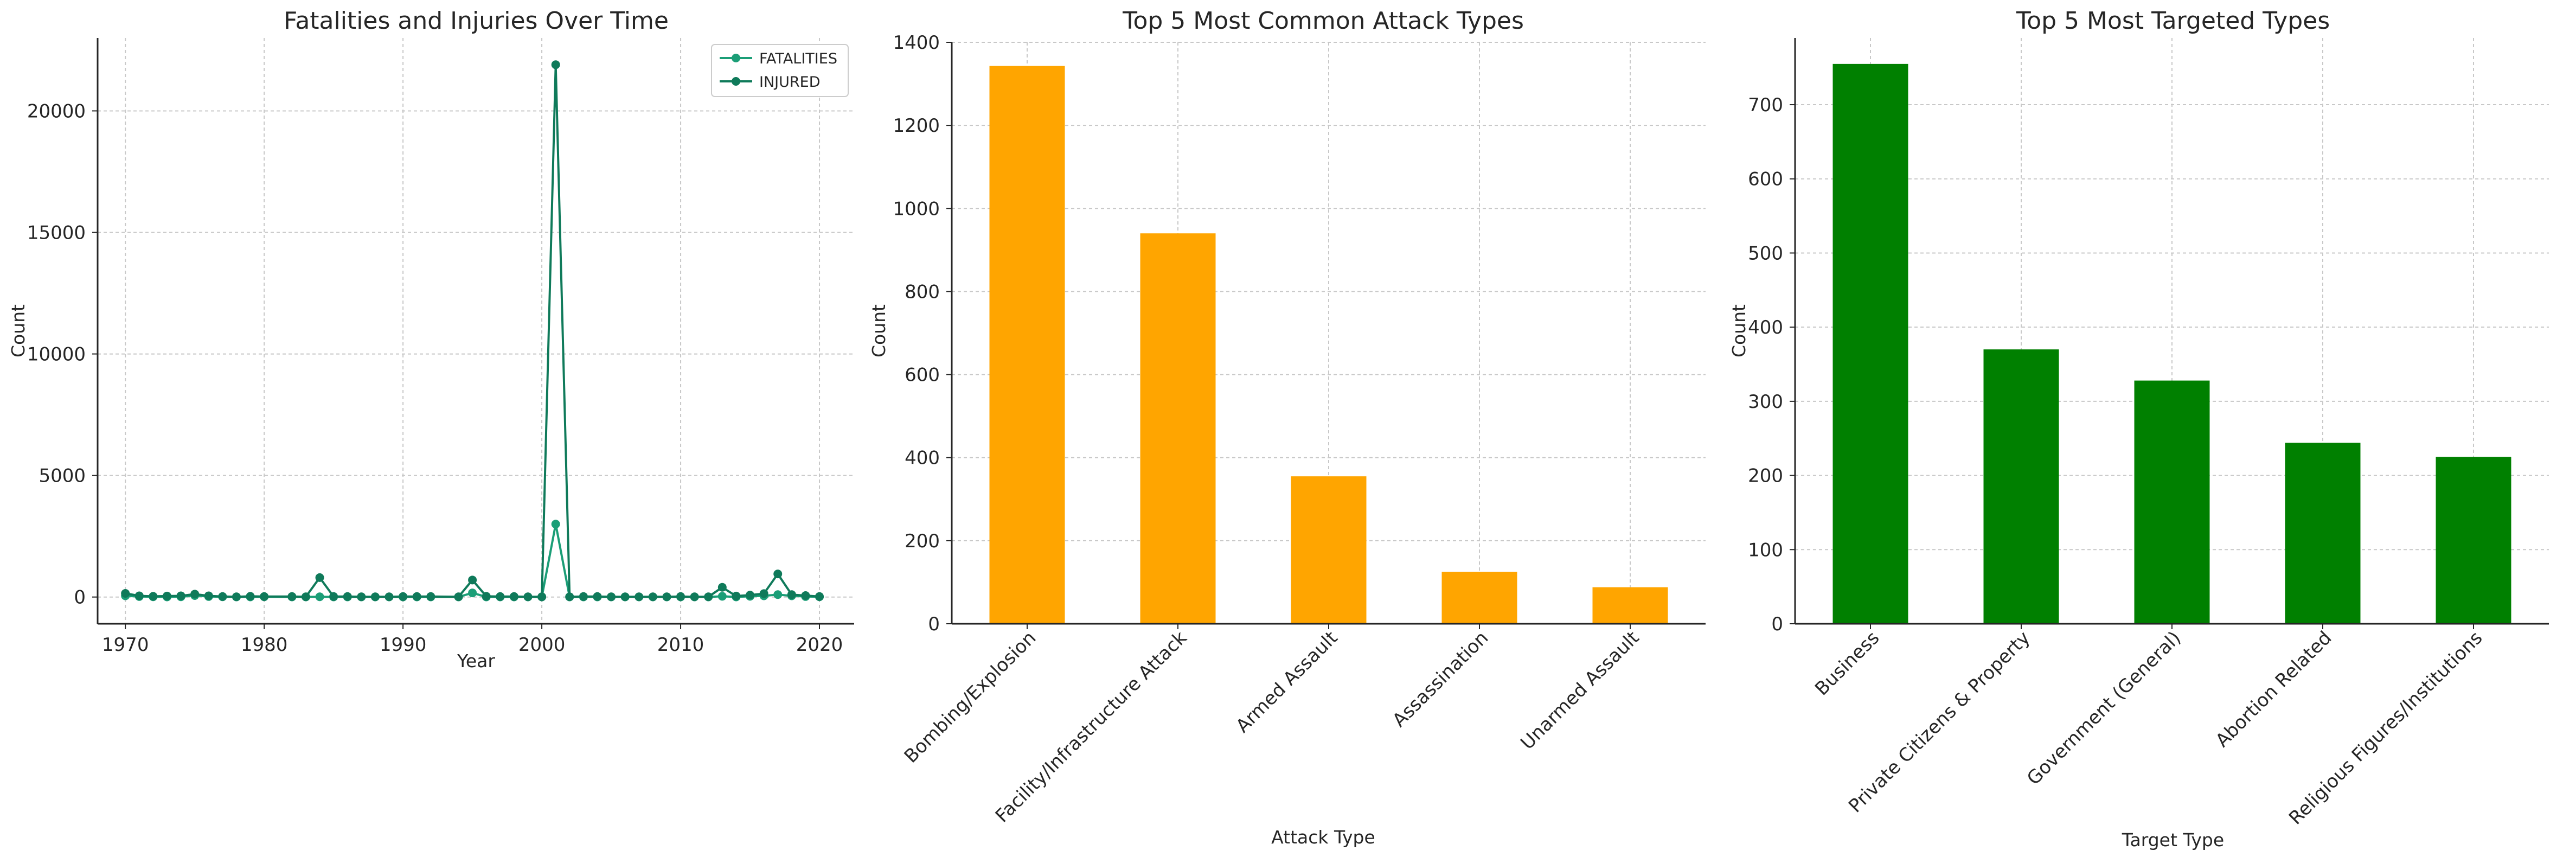 The image size is (2576, 857). What do you see at coordinates (476, 660) in the screenshot?
I see `line-chart-x-label: Year` at bounding box center [476, 660].